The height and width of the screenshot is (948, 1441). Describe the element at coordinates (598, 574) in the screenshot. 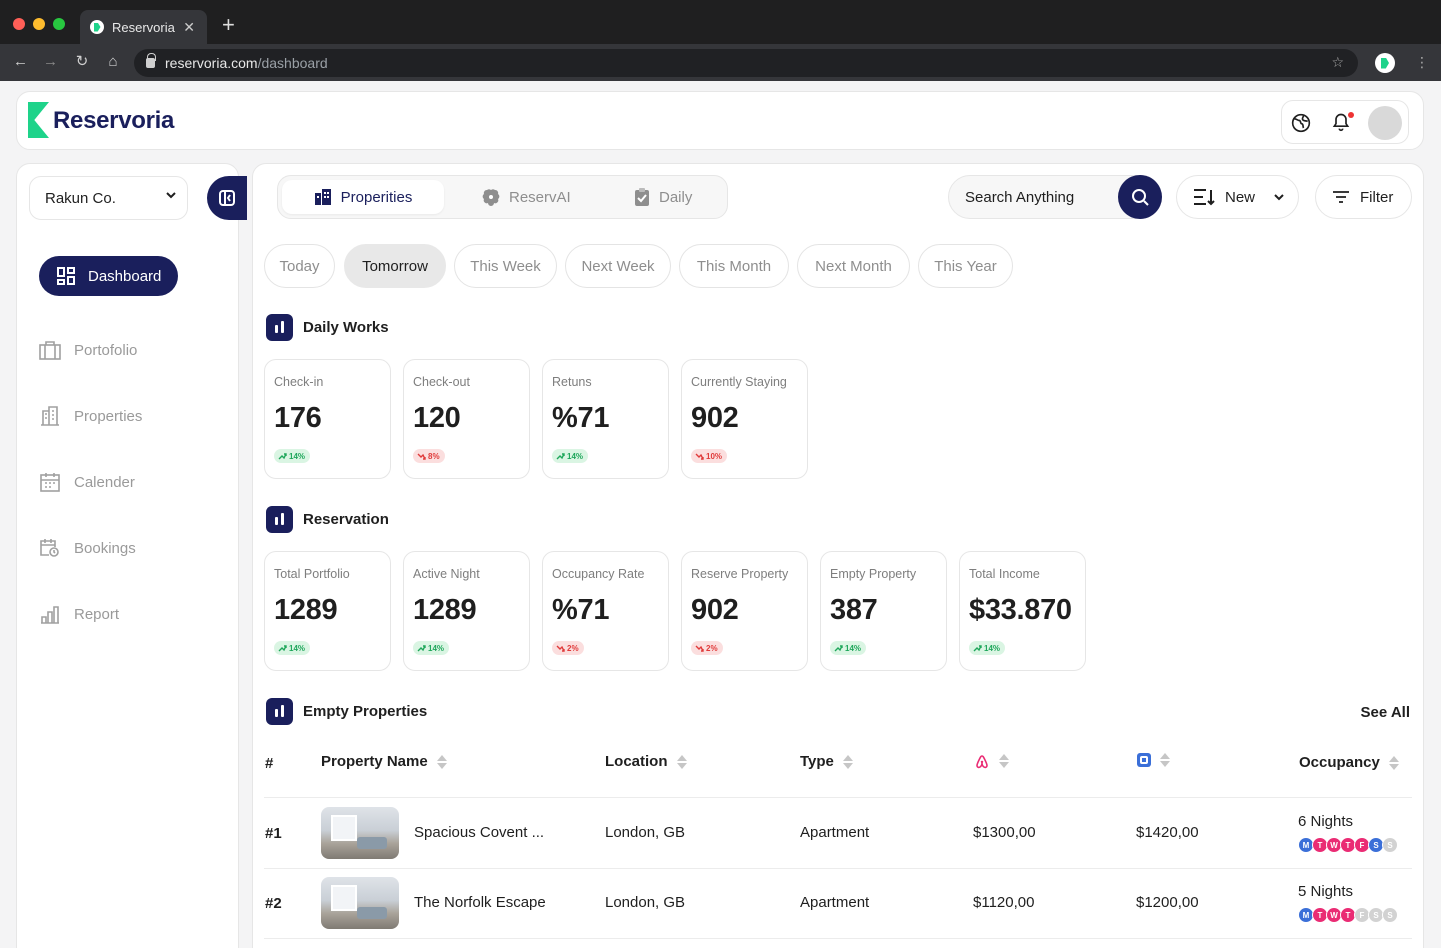

I see `stat-label: Occupancy Rate` at that location.